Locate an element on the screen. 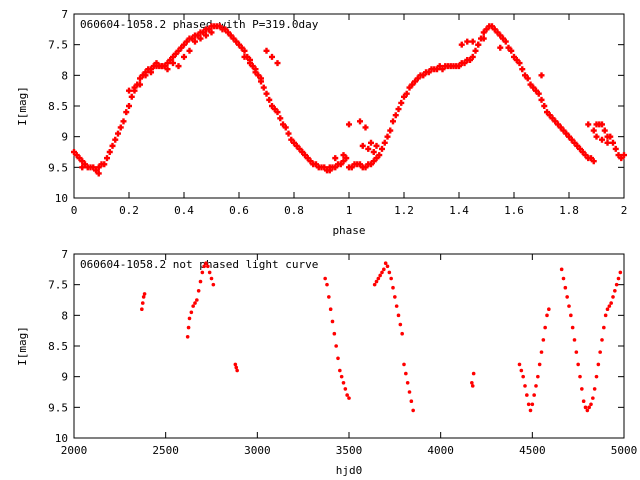 The height and width of the screenshot is (480, 640). y-tick-label: 8 is located at coordinates (64, 315).